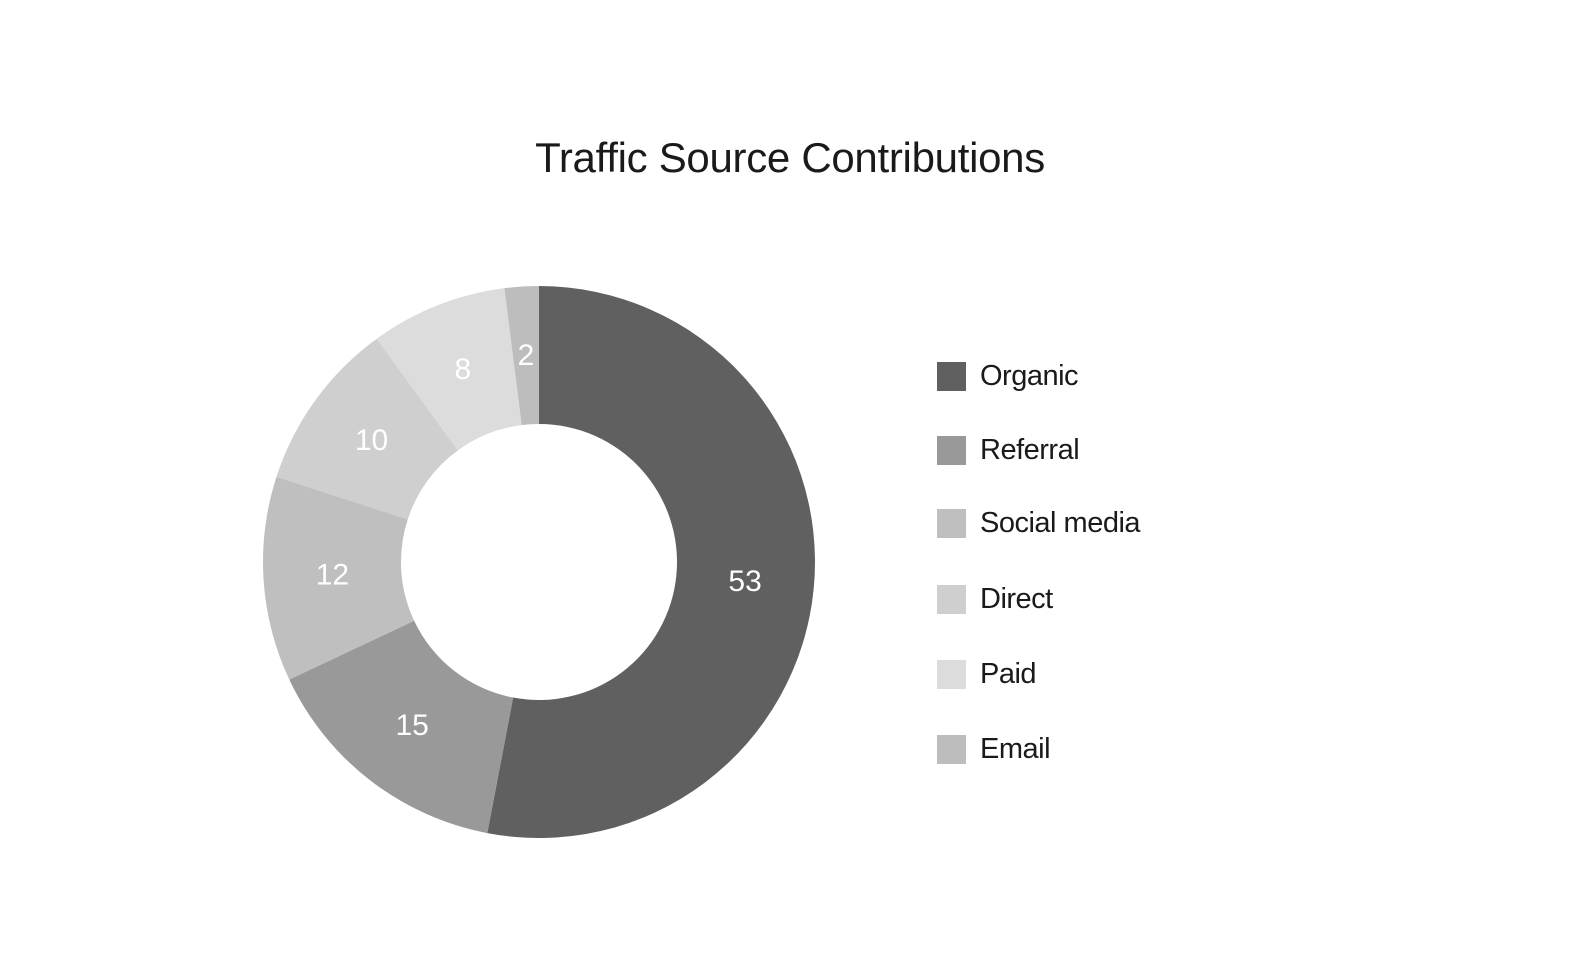 The height and width of the screenshot is (980, 1580). Describe the element at coordinates (371, 440) in the screenshot. I see `slice-value-label: 10` at that location.